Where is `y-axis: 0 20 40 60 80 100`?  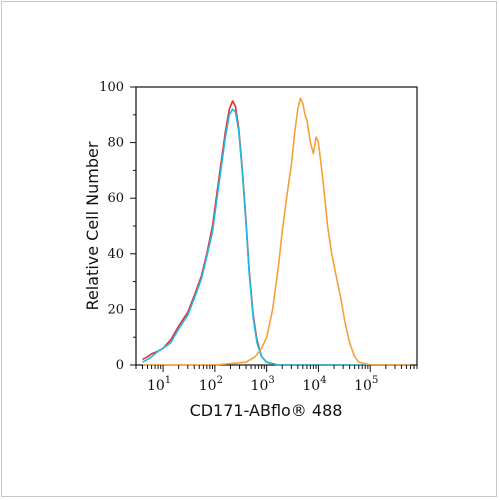 y-axis: 0 20 40 60 80 100 is located at coordinates (117, 226).